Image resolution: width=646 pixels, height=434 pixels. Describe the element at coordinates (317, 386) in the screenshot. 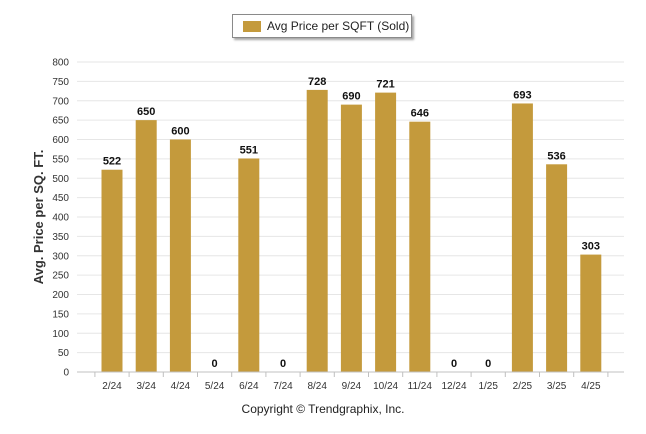

I see `x-tick-label: 8/24` at that location.